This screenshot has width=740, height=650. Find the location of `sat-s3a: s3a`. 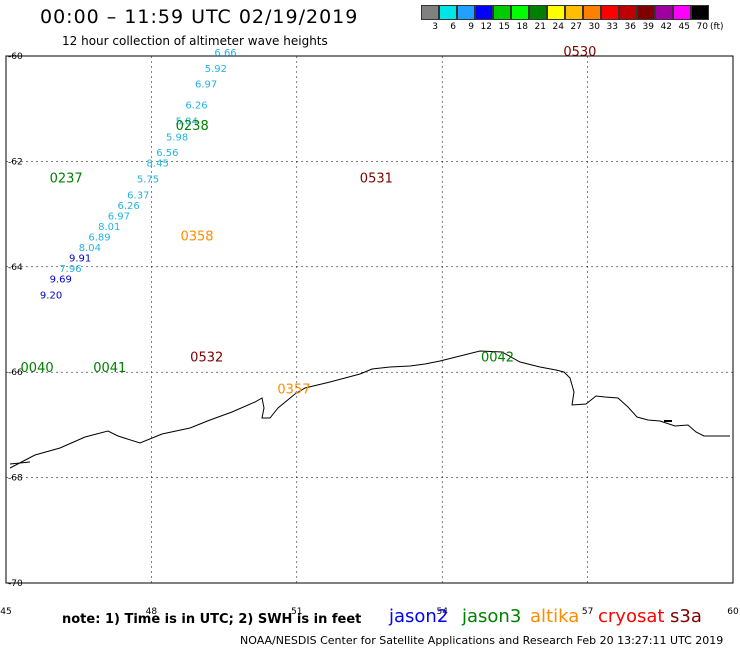

sat-s3a: s3a is located at coordinates (686, 616).